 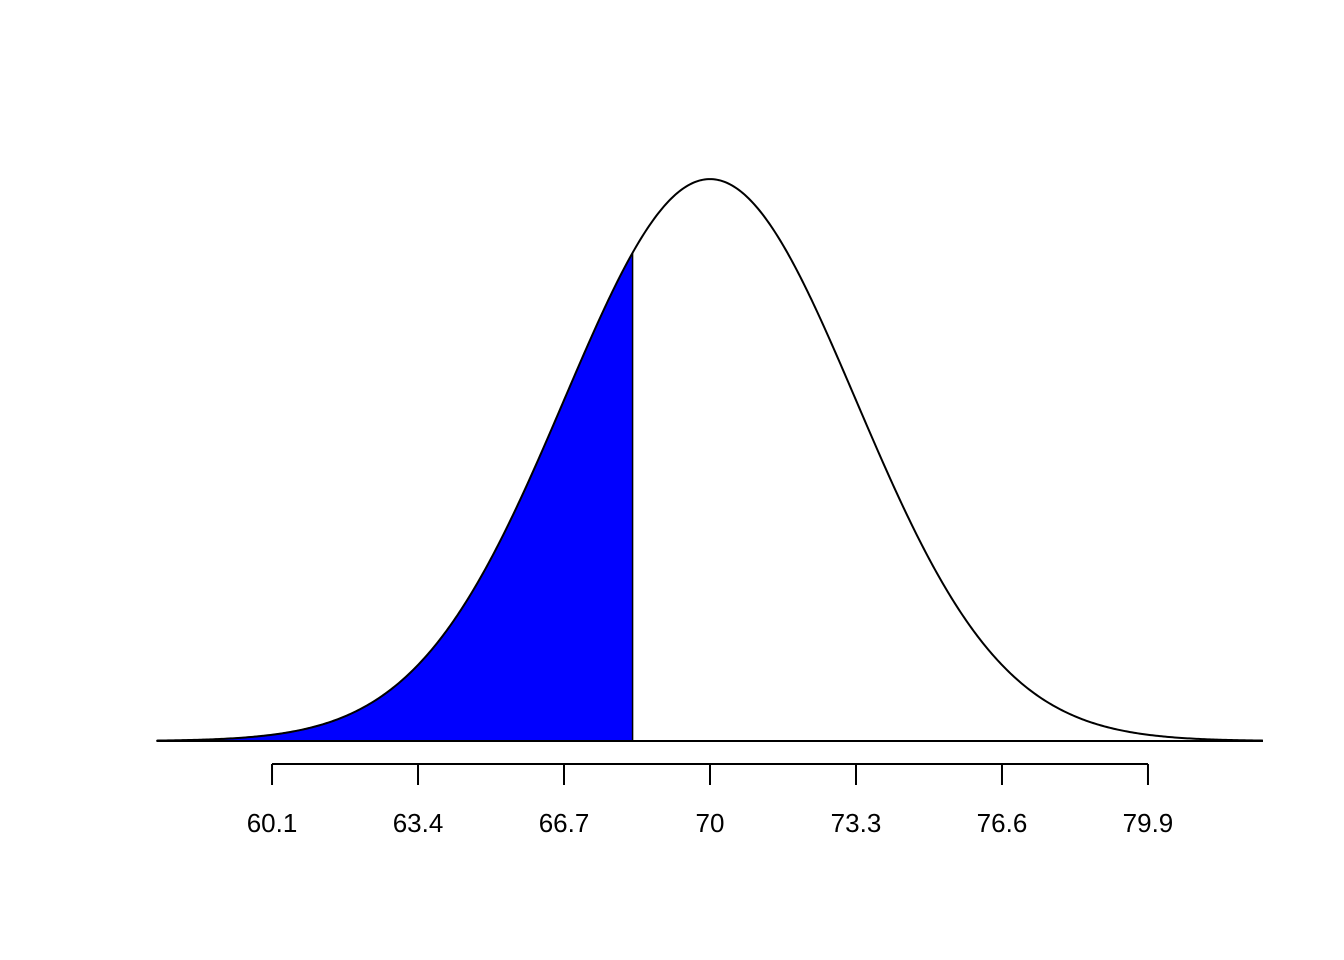 What do you see at coordinates (1002, 823) in the screenshot?
I see `x-tick-label: 76.6` at bounding box center [1002, 823].